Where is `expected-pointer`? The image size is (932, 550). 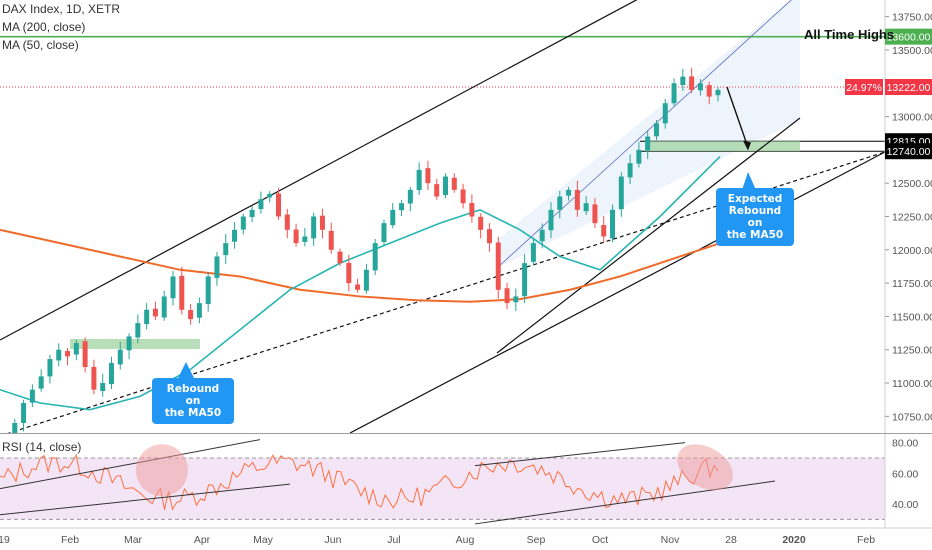
expected-pointer is located at coordinates (749, 181).